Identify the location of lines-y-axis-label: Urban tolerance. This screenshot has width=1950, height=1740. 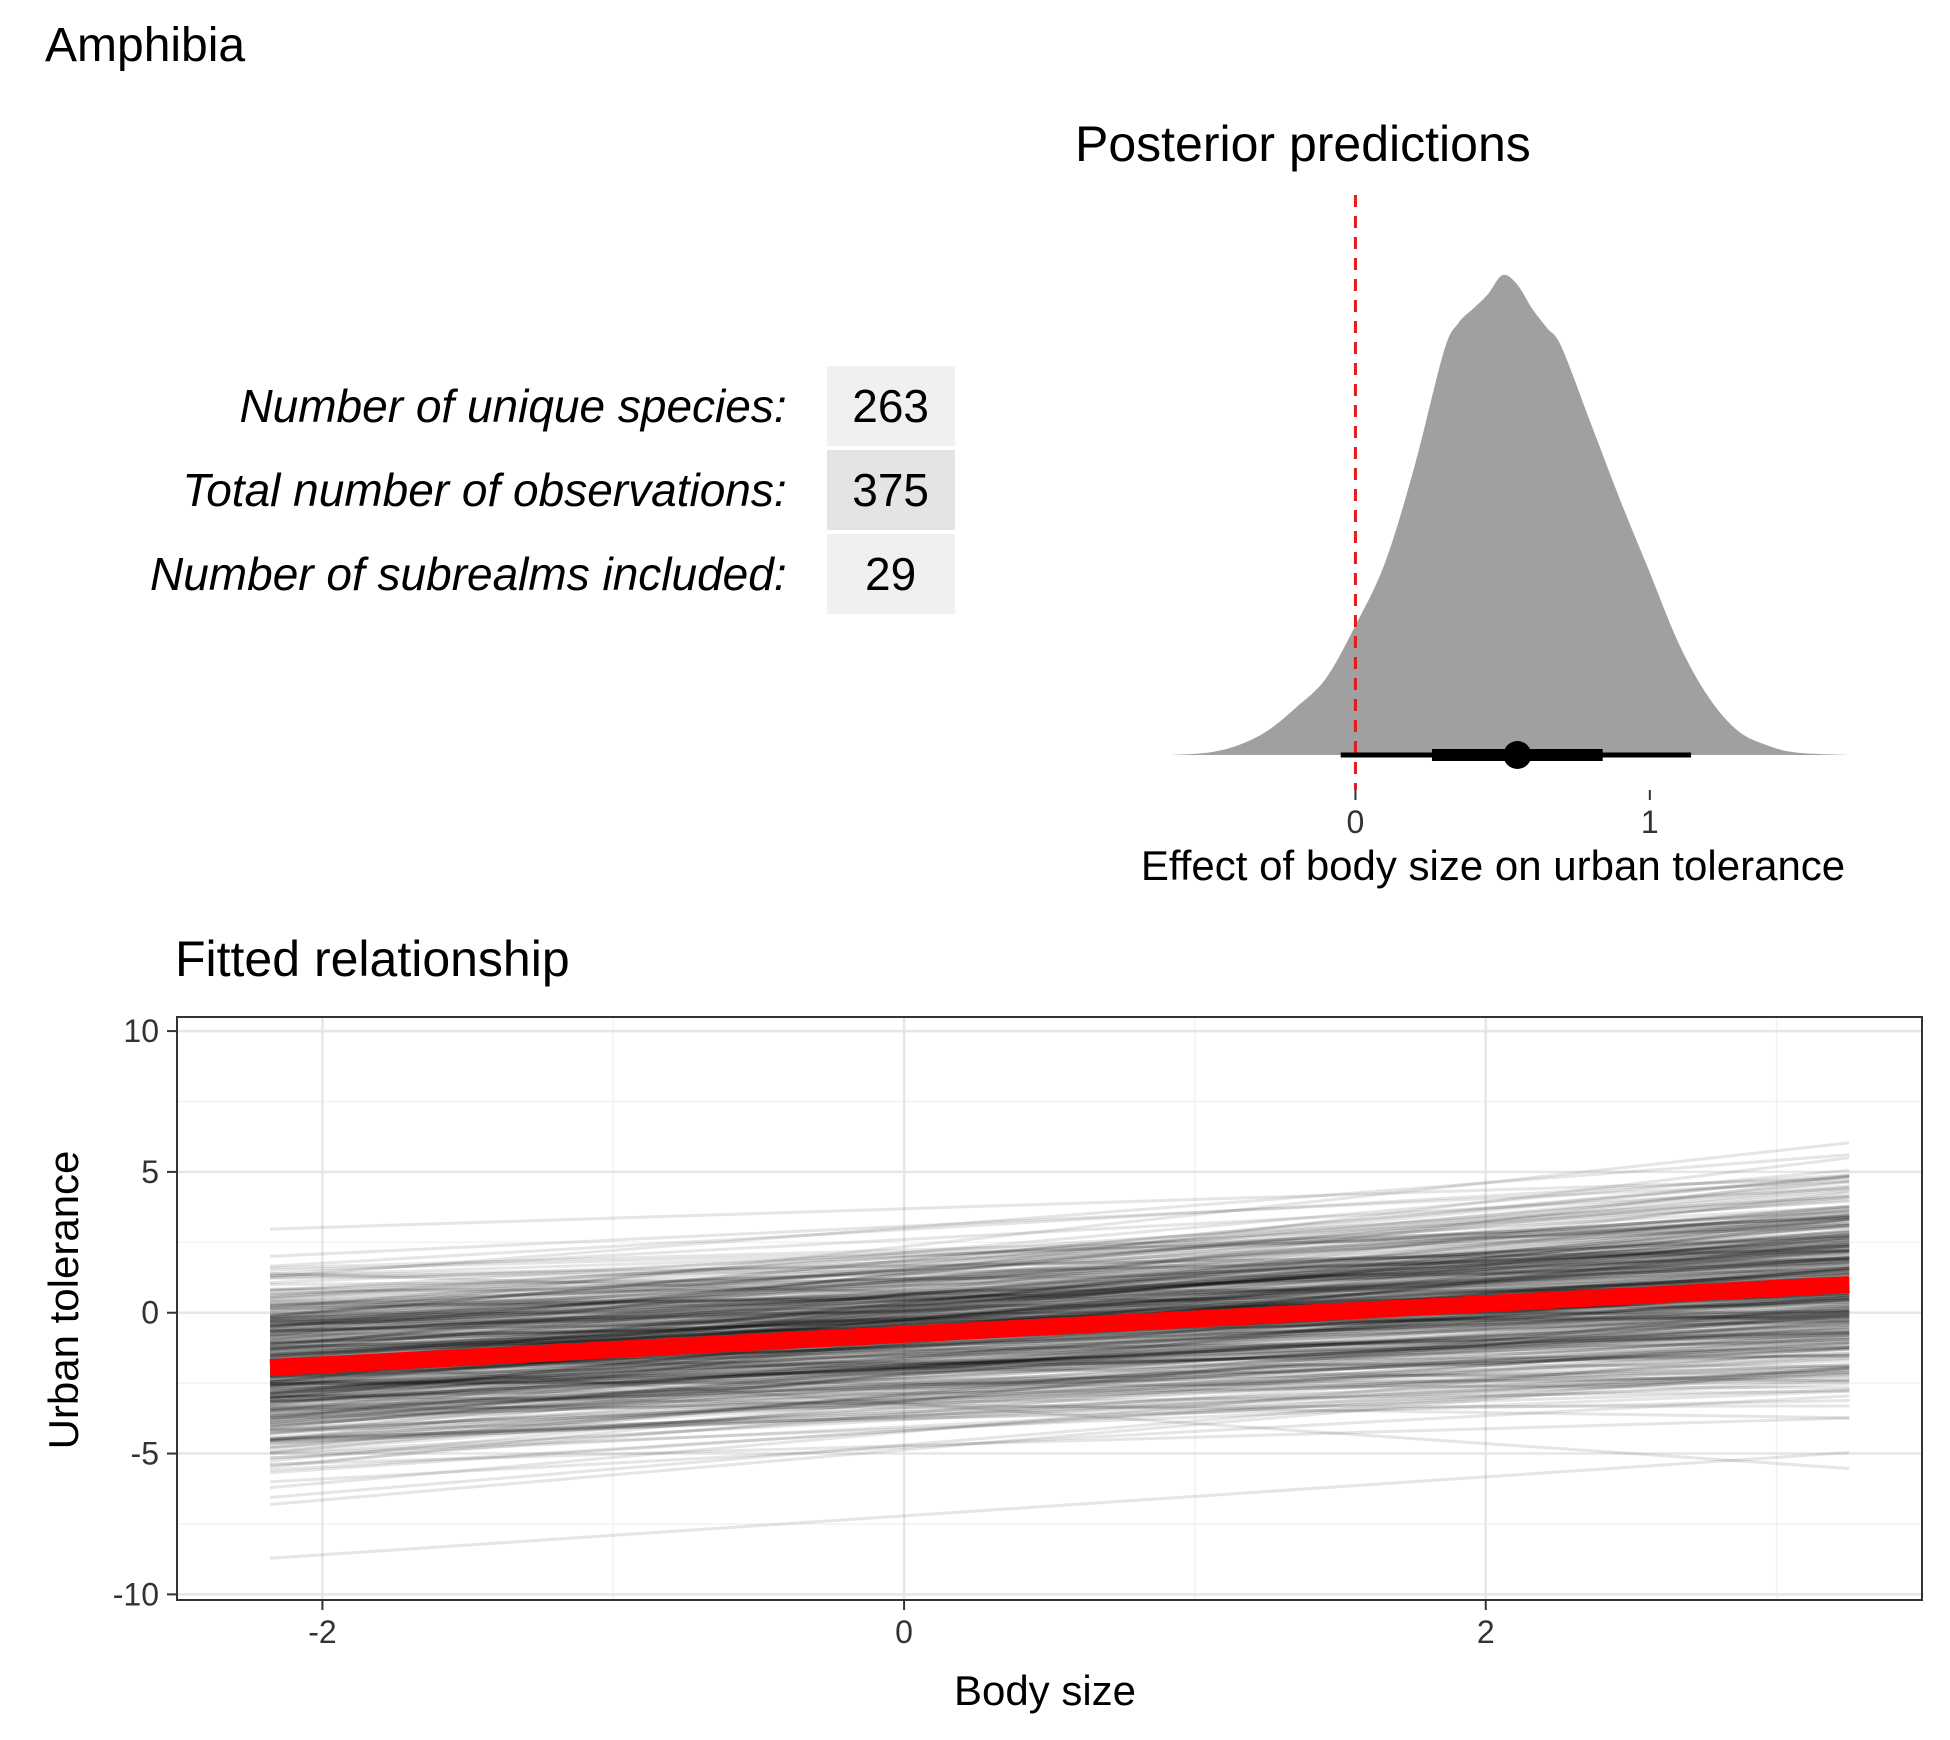
(63, 1300).